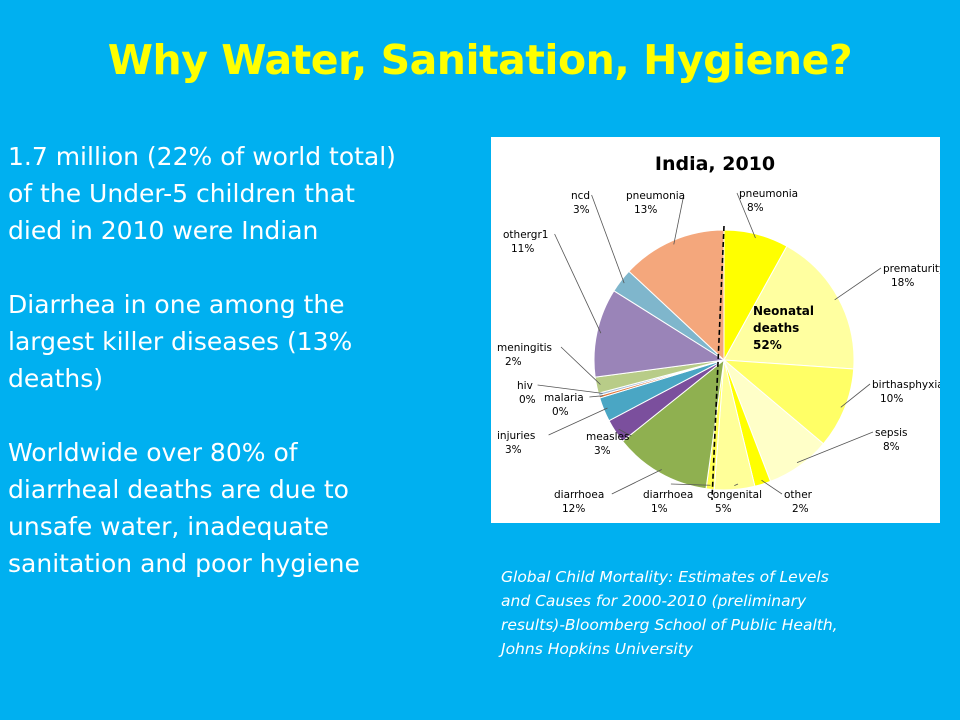 This screenshot has width=960, height=720. What do you see at coordinates (178, 489) in the screenshot?
I see `text-line: diarrheal deaths are due to` at bounding box center [178, 489].